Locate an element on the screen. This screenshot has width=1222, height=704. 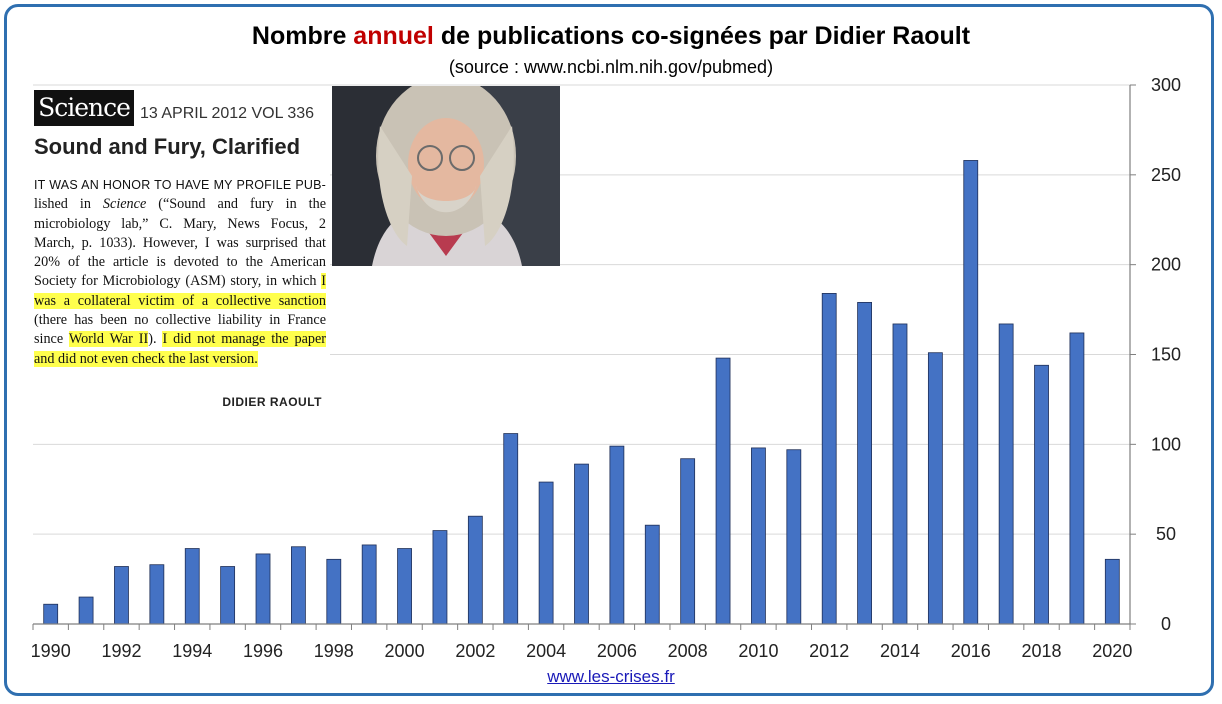
bar-2004 is located at coordinates (546, 553).